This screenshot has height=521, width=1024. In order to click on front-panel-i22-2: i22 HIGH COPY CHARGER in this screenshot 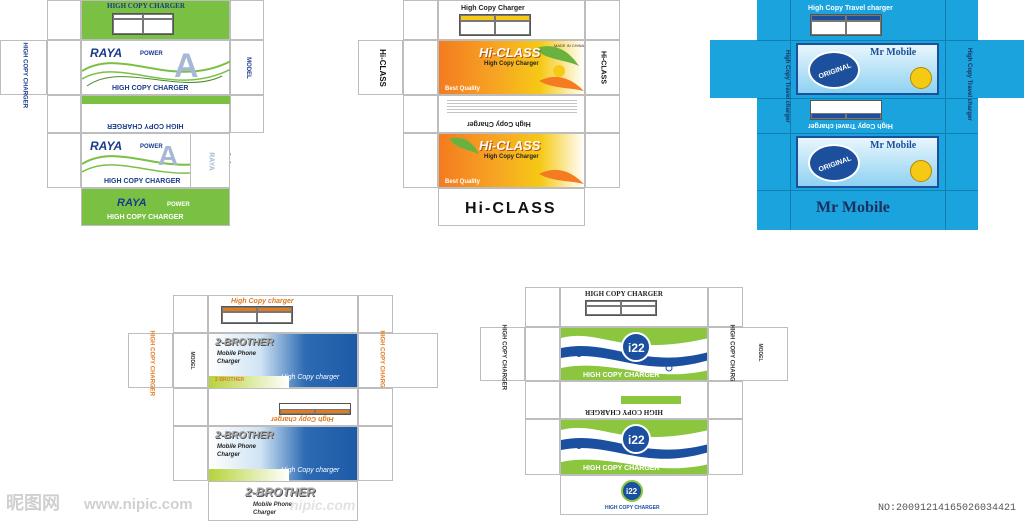, I will do `click(634, 447)`.